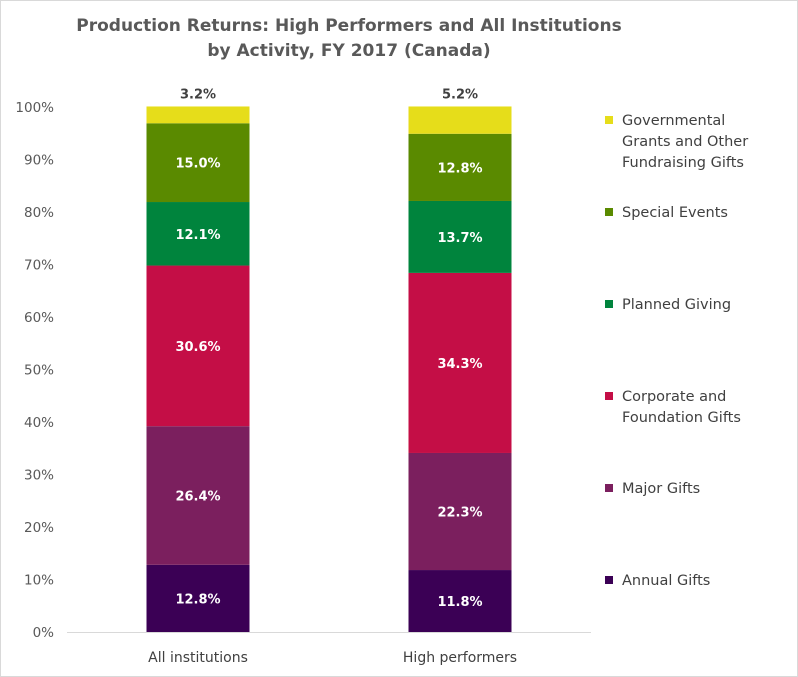 This screenshot has width=798, height=677. Describe the element at coordinates (460, 94) in the screenshot. I see `data-label: 5.2%` at that location.